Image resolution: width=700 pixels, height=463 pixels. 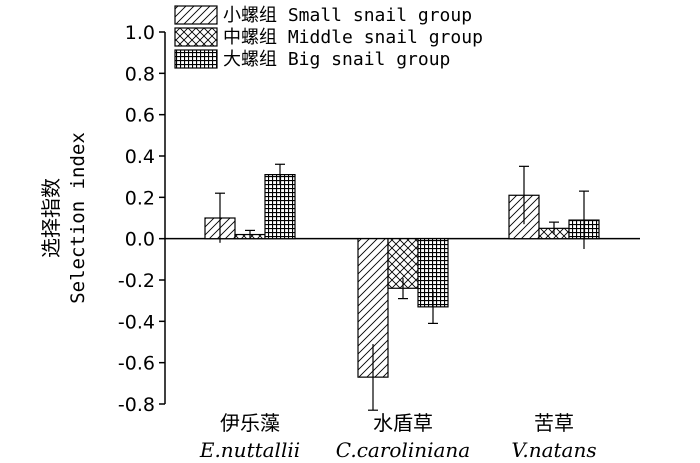 I want to click on category-label-en: V.natans, so click(x=553, y=450).